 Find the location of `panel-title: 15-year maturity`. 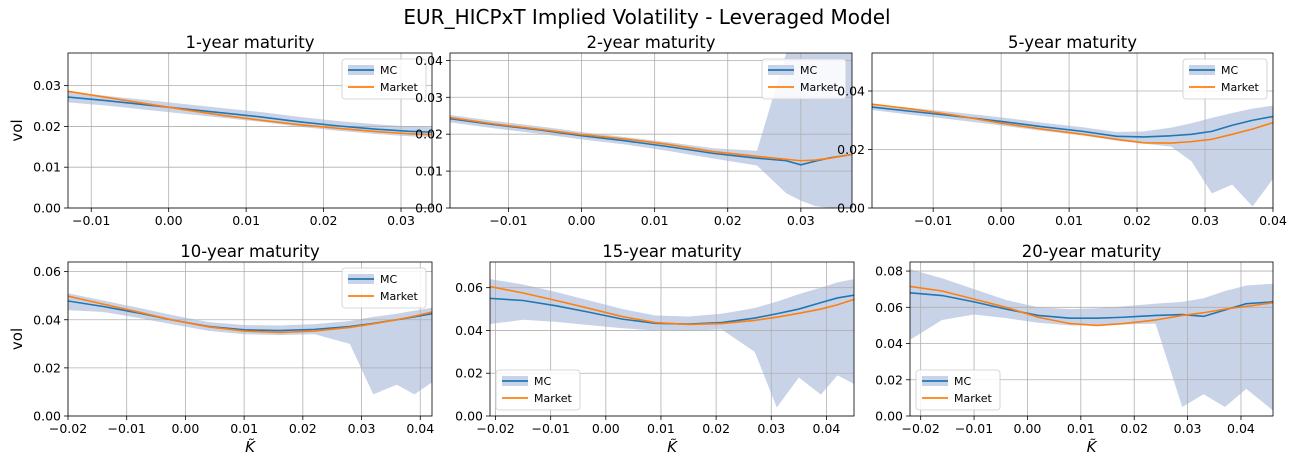

panel-title: 15-year maturity is located at coordinates (672, 251).